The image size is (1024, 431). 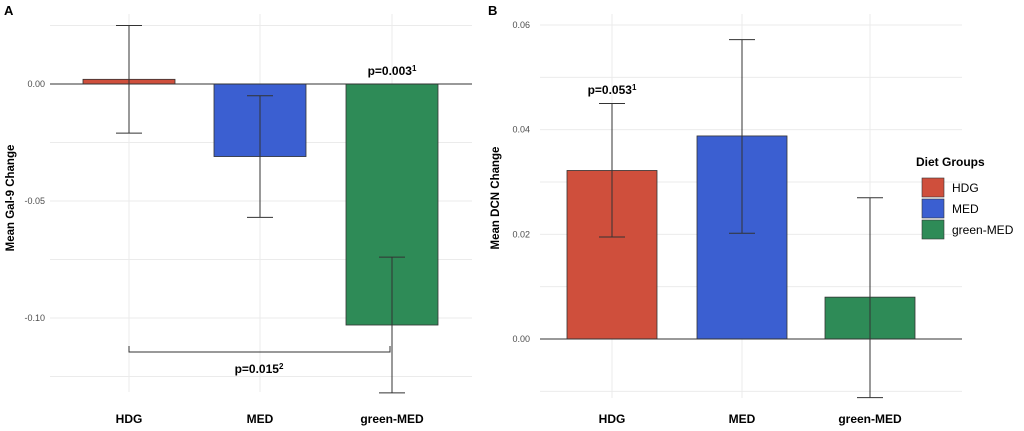 What do you see at coordinates (983, 230) in the screenshot?
I see `legend-label: green-MED` at bounding box center [983, 230].